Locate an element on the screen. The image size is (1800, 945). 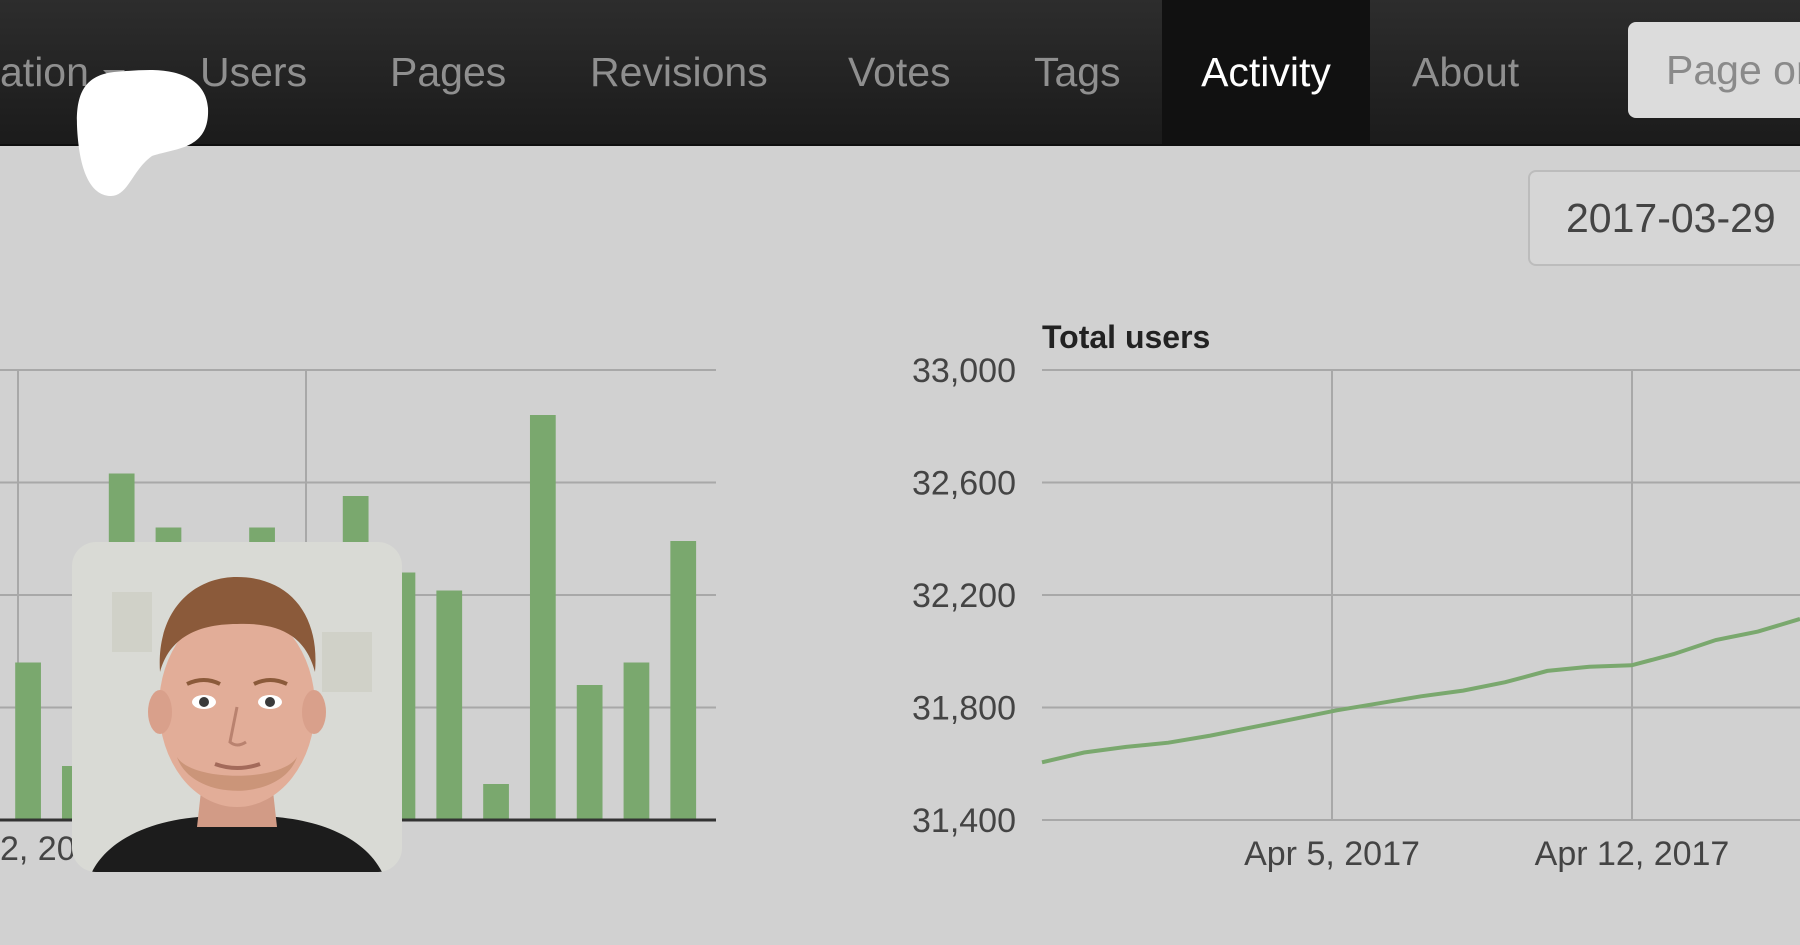
y-tick-label: 32,600 is located at coordinates (964, 484).